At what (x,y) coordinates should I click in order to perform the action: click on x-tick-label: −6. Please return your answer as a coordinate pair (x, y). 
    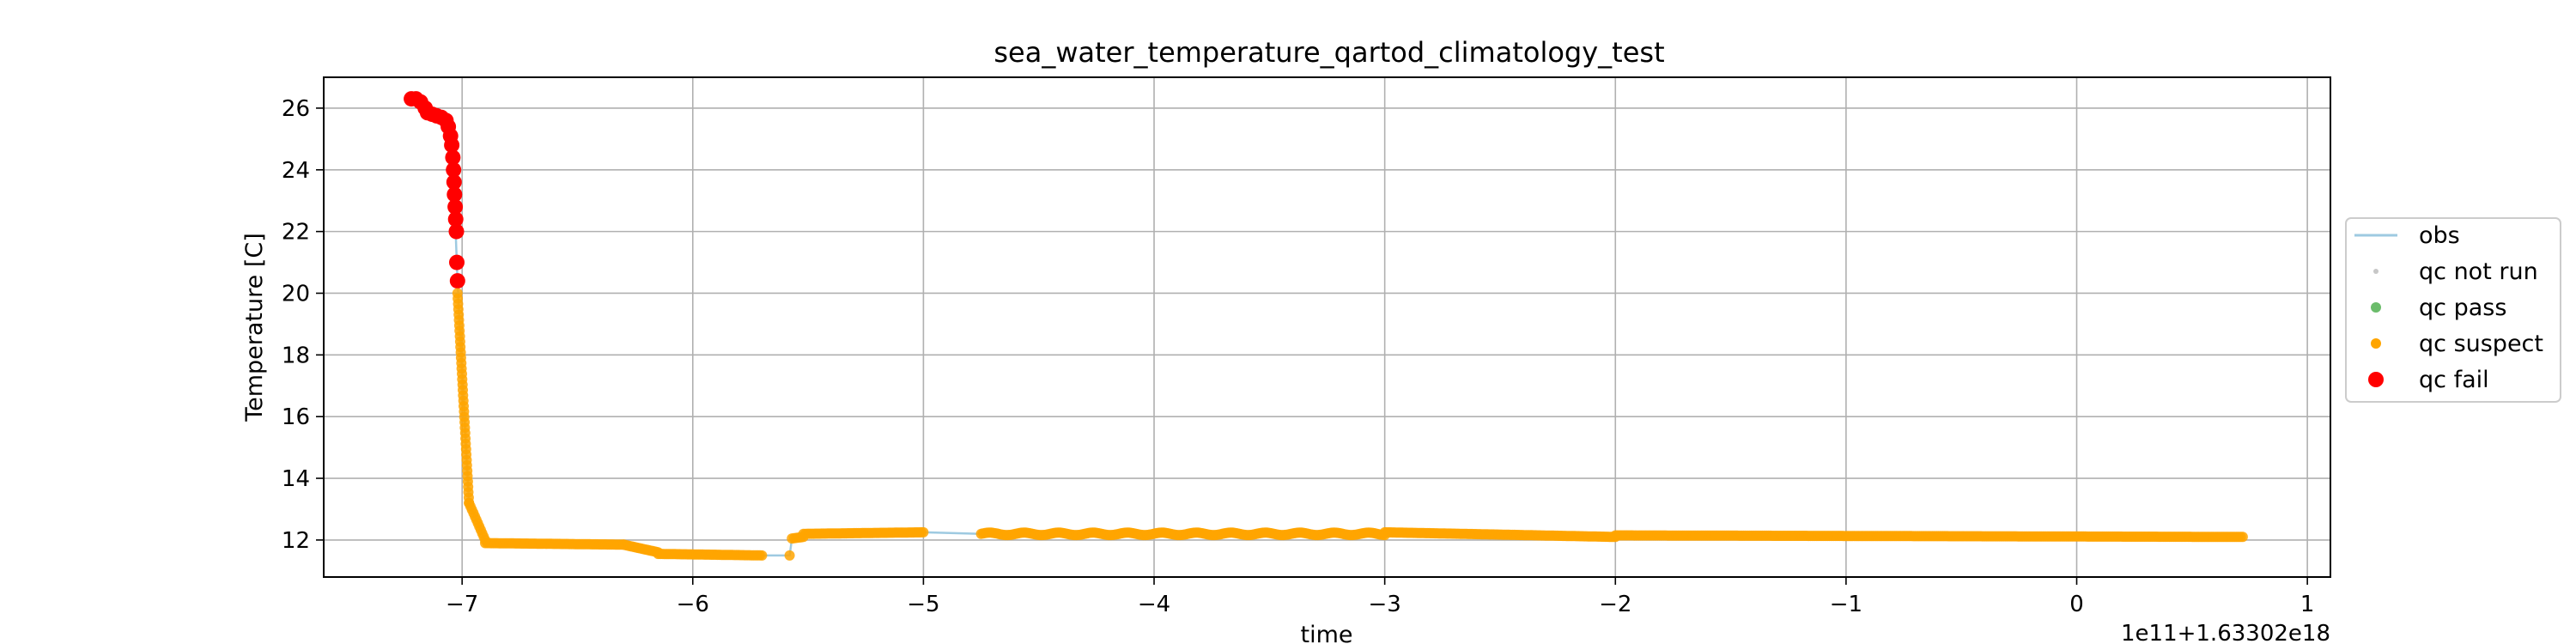
    Looking at the image, I should click on (693, 605).